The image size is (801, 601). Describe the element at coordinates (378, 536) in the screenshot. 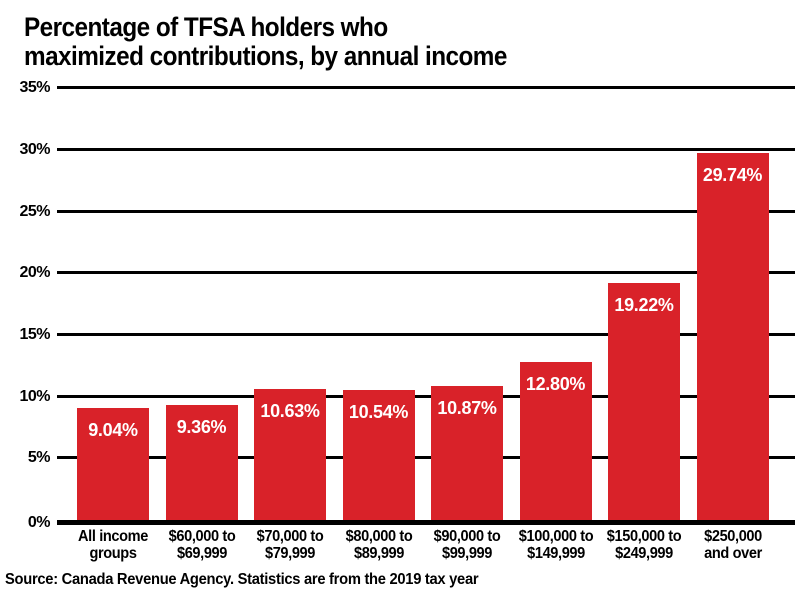

I see `x-axis-label-line: $80,000 to` at that location.